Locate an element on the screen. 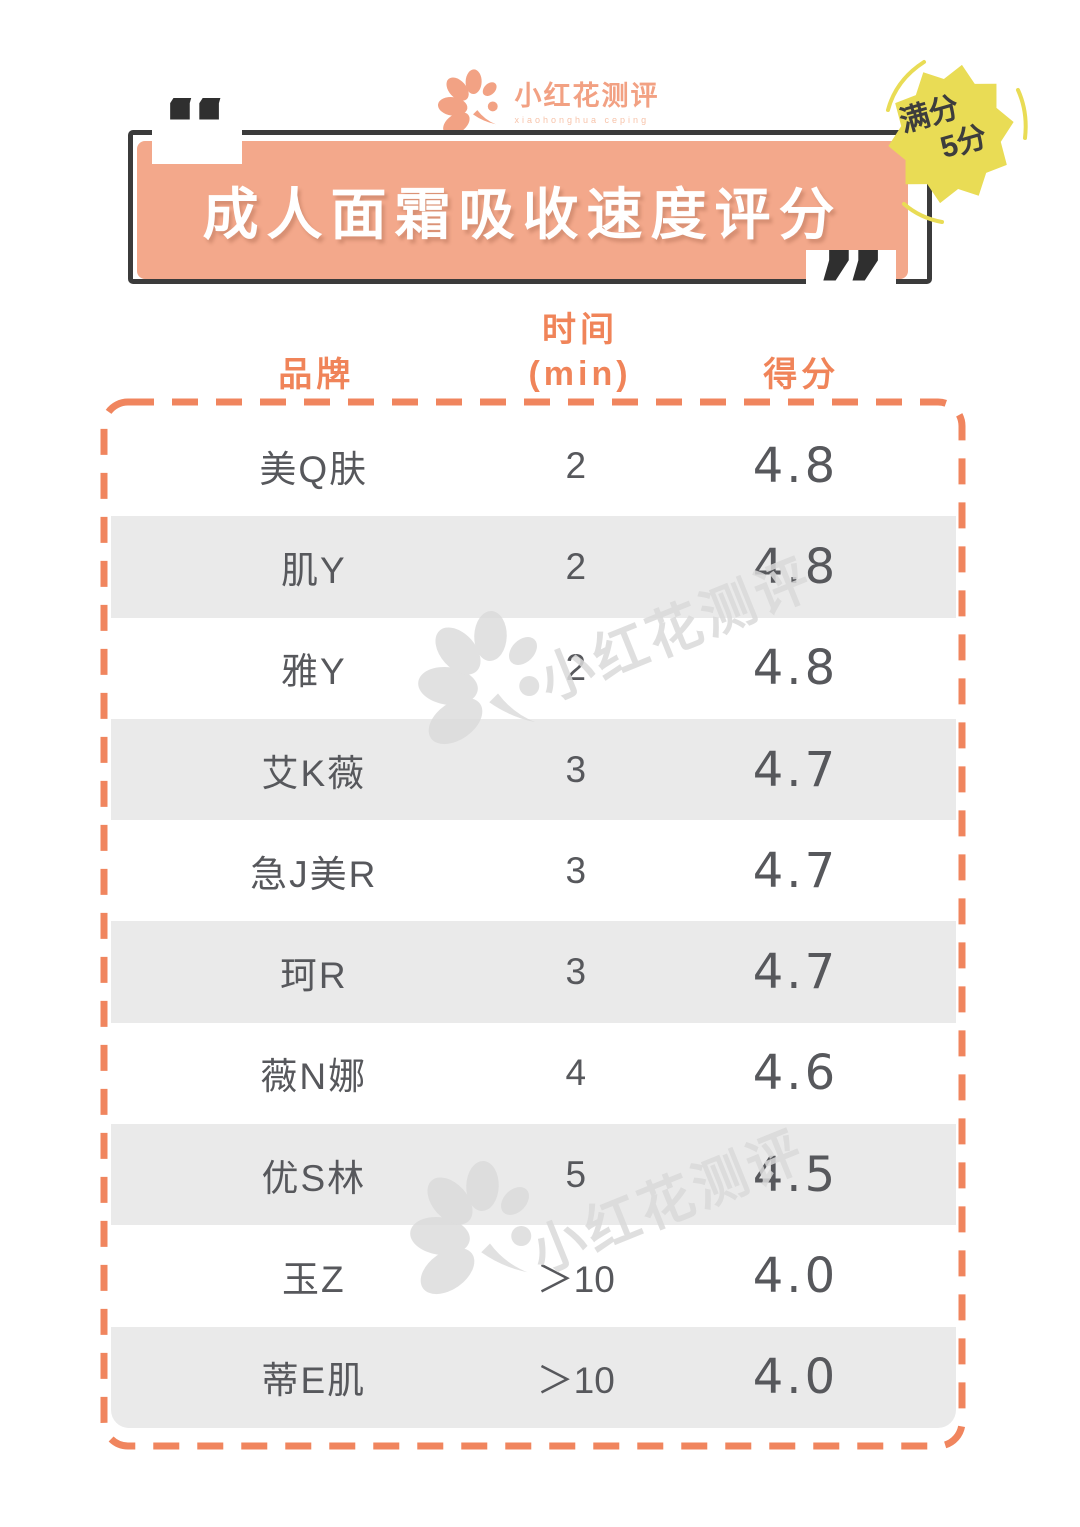 This screenshot has width=1080, height=1527. brand-cell: 优S林 is located at coordinates (314, 1178).